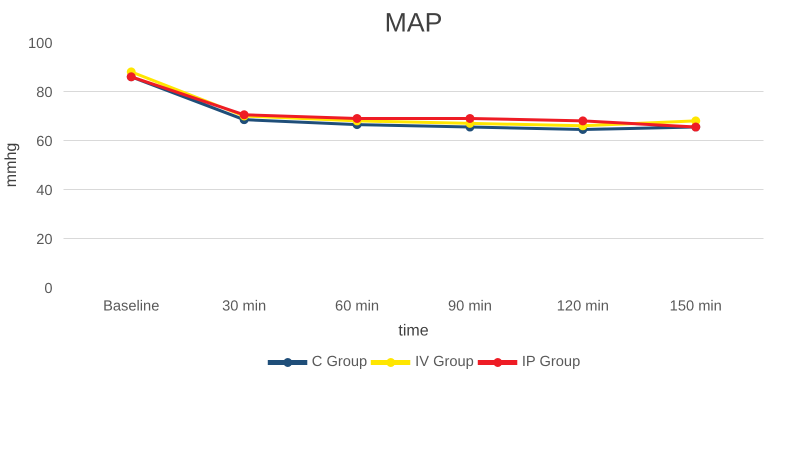  Describe the element at coordinates (340, 362) in the screenshot. I see `legend-label: C Group` at that location.